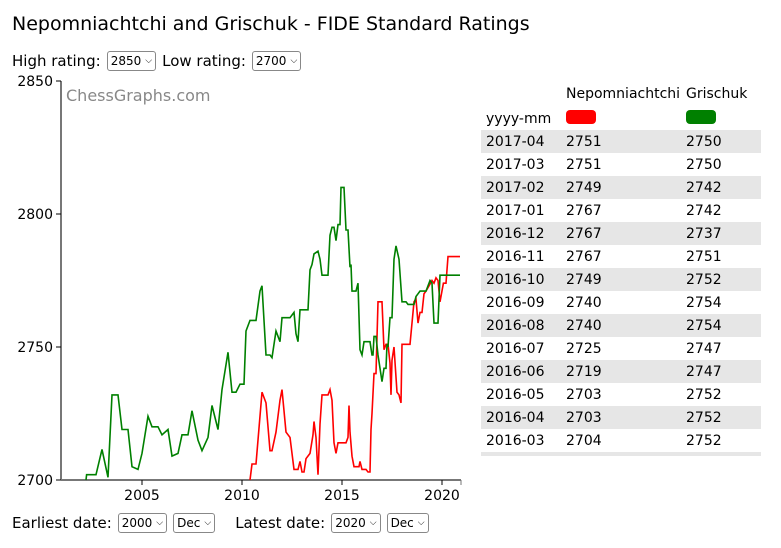 The height and width of the screenshot is (548, 781). What do you see at coordinates (35, 348) in the screenshot?
I see `y-tick-label: 2750` at bounding box center [35, 348].